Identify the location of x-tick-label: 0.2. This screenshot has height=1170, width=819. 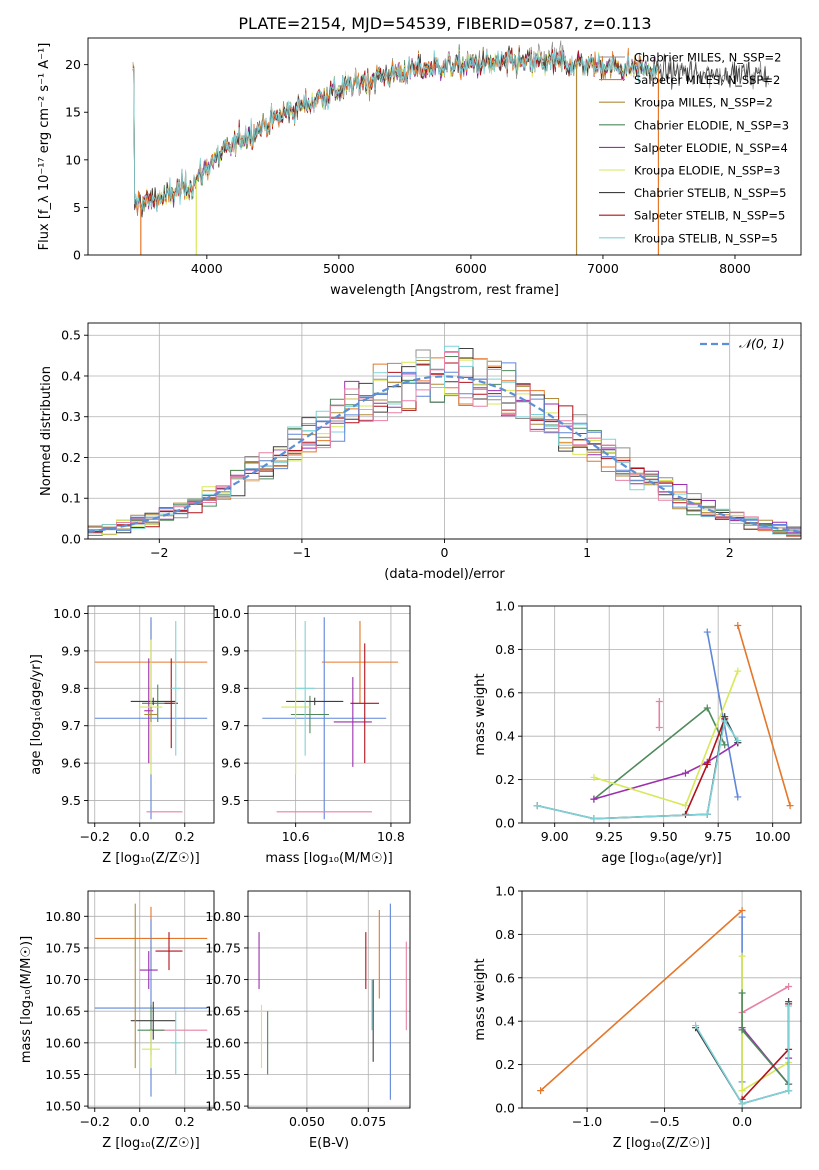
(185, 836).